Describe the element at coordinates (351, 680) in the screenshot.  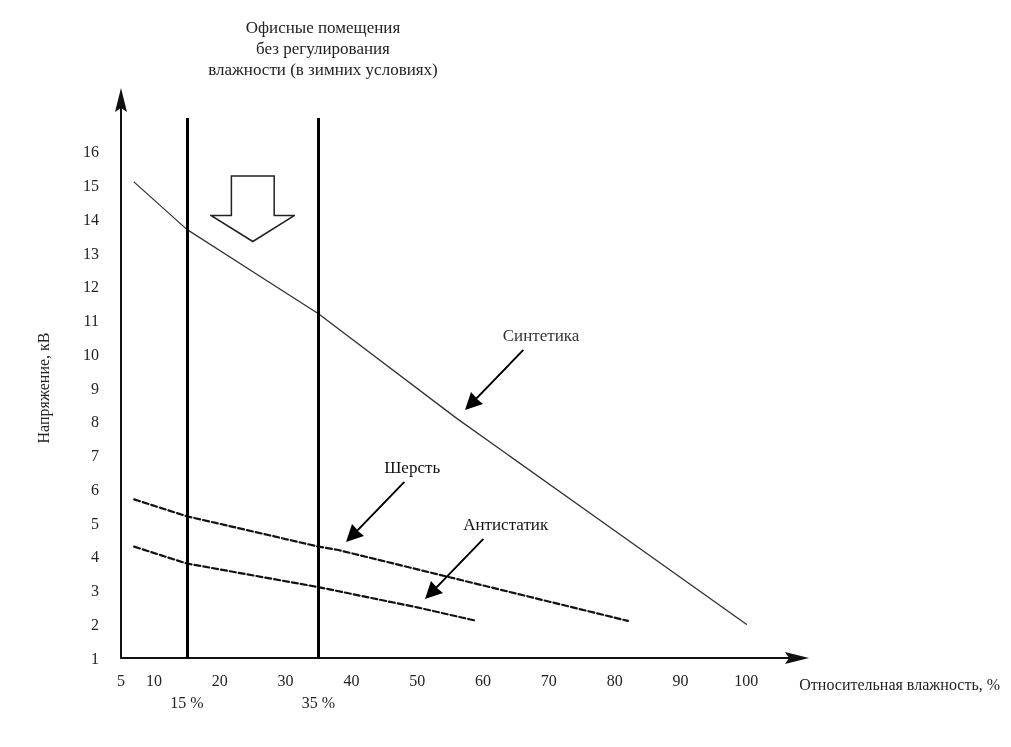
I see `x-tick-label: 40` at that location.